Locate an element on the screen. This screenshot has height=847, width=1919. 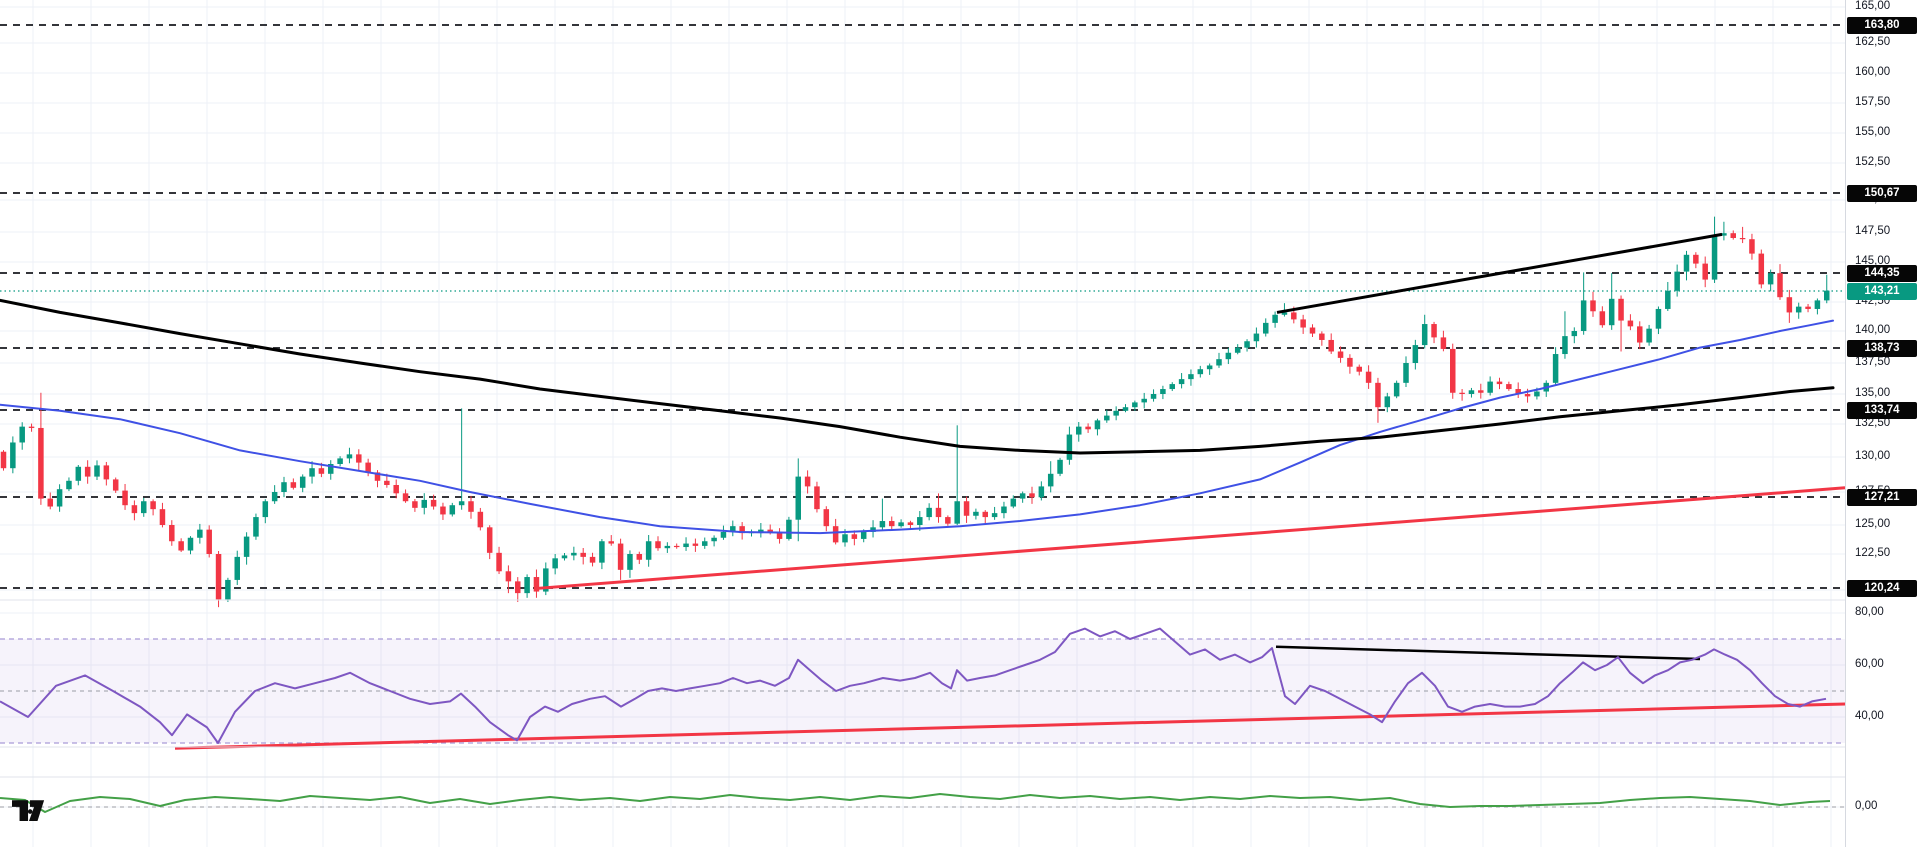
axis-price-label: 132,50 is located at coordinates (1873, 423).